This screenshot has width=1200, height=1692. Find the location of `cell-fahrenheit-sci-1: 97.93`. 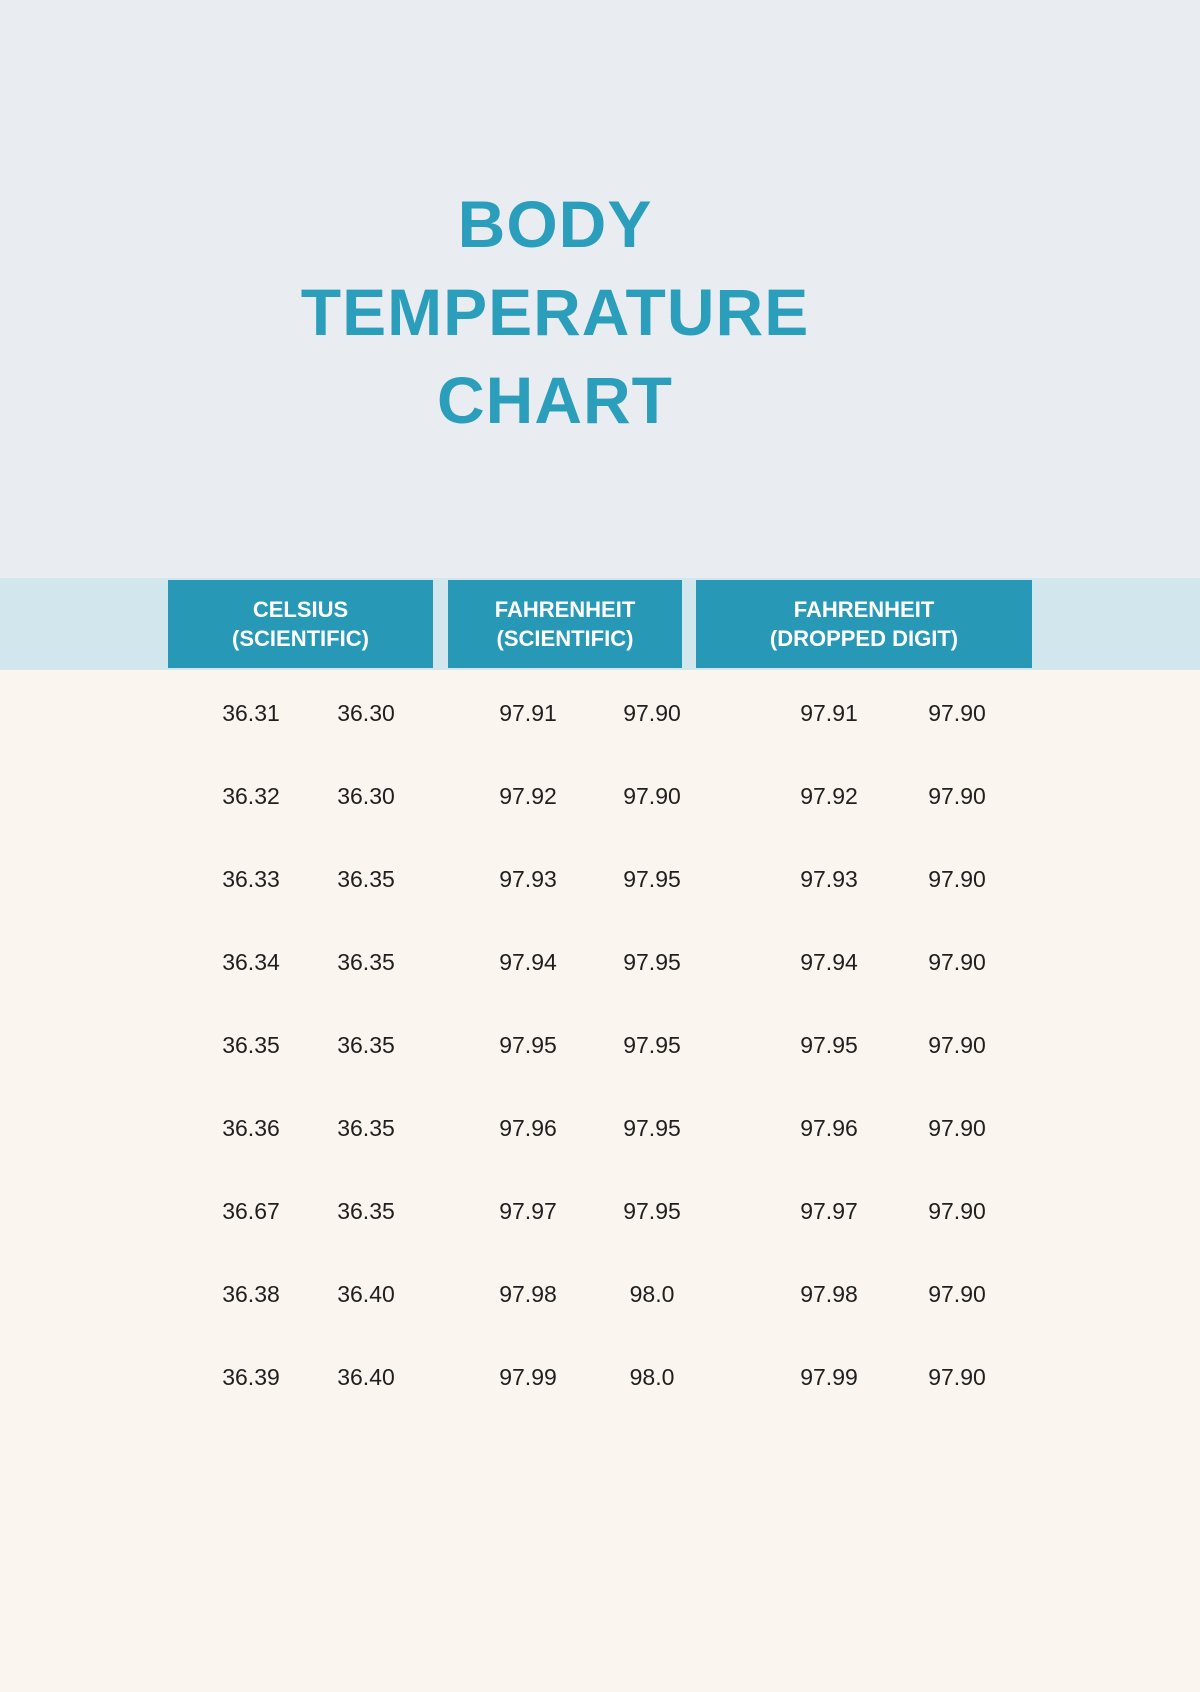

cell-fahrenheit-sci-1: 97.93 is located at coordinates (528, 879).